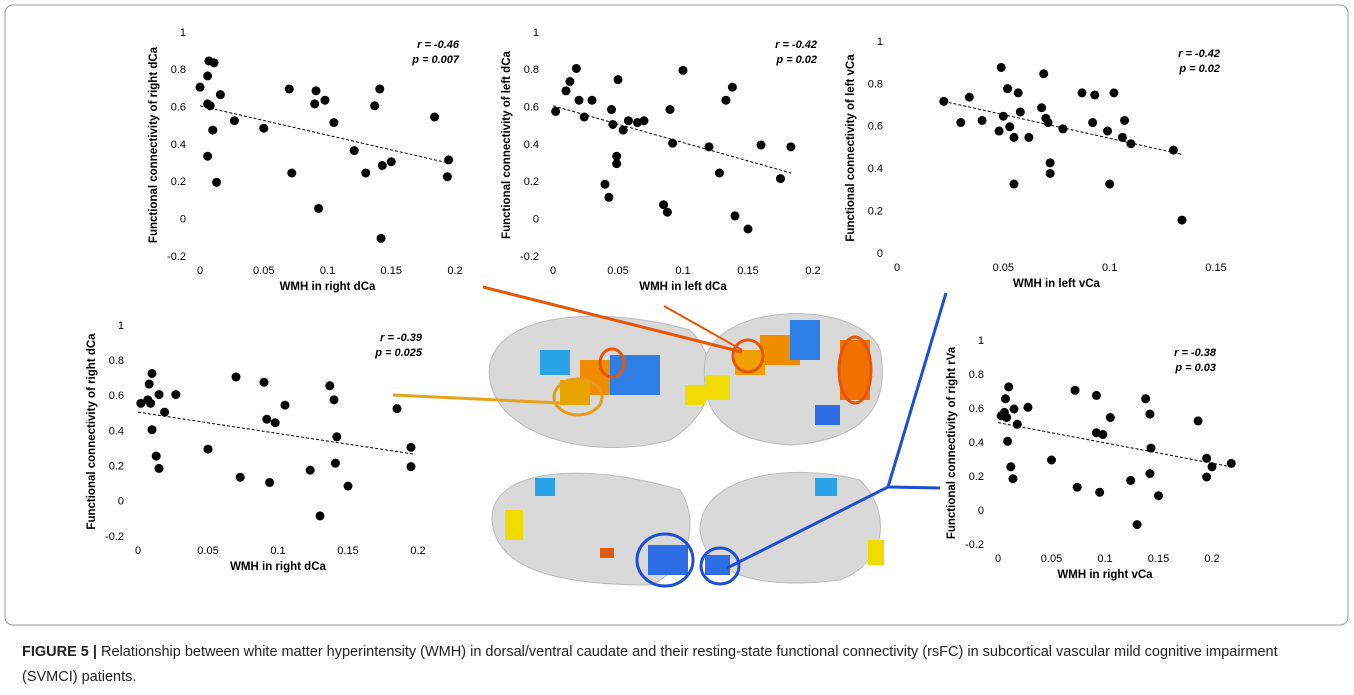 Image resolution: width=1354 pixels, height=695 pixels. I want to click on r-annotation: r = -0.46, so click(438, 45).